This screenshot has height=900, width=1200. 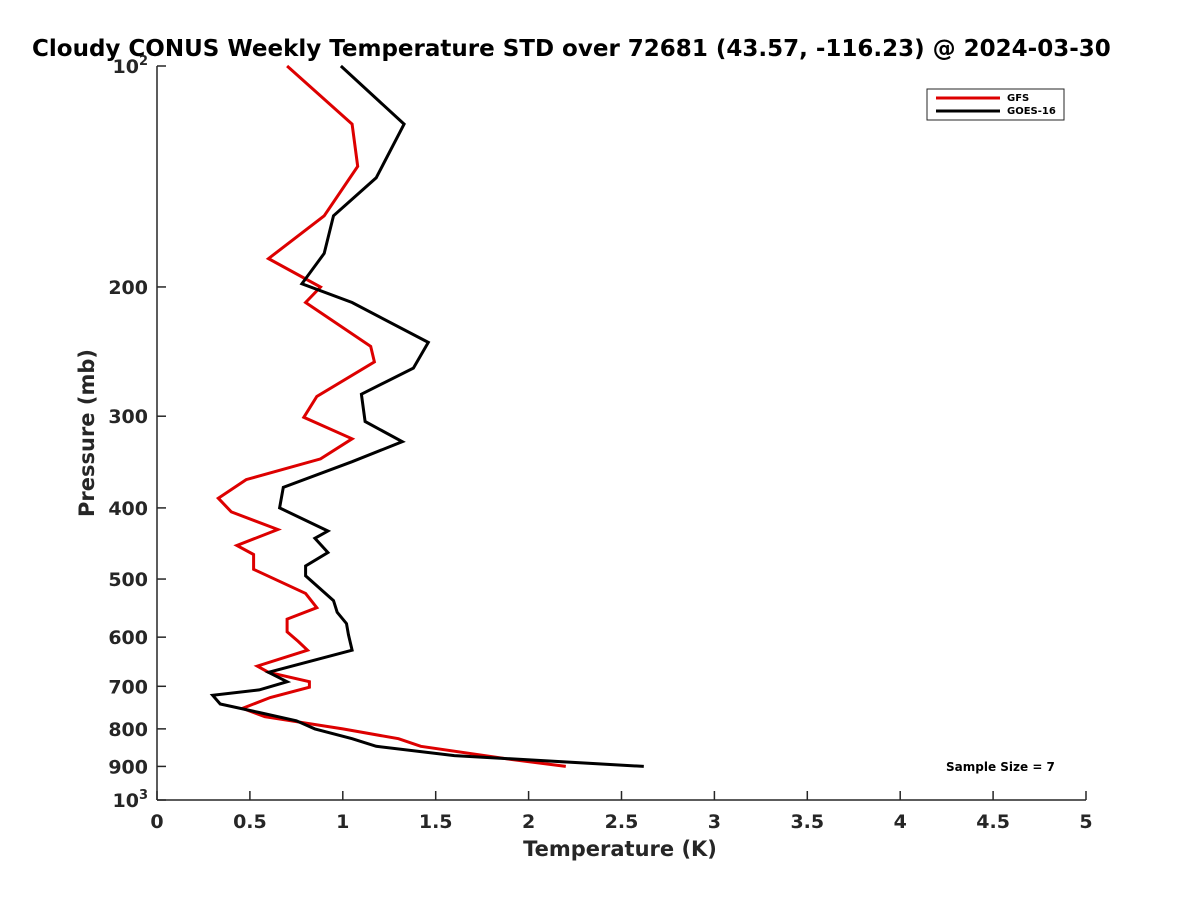 What do you see at coordinates (528, 822) in the screenshot?
I see `x-tick-label: 2` at bounding box center [528, 822].